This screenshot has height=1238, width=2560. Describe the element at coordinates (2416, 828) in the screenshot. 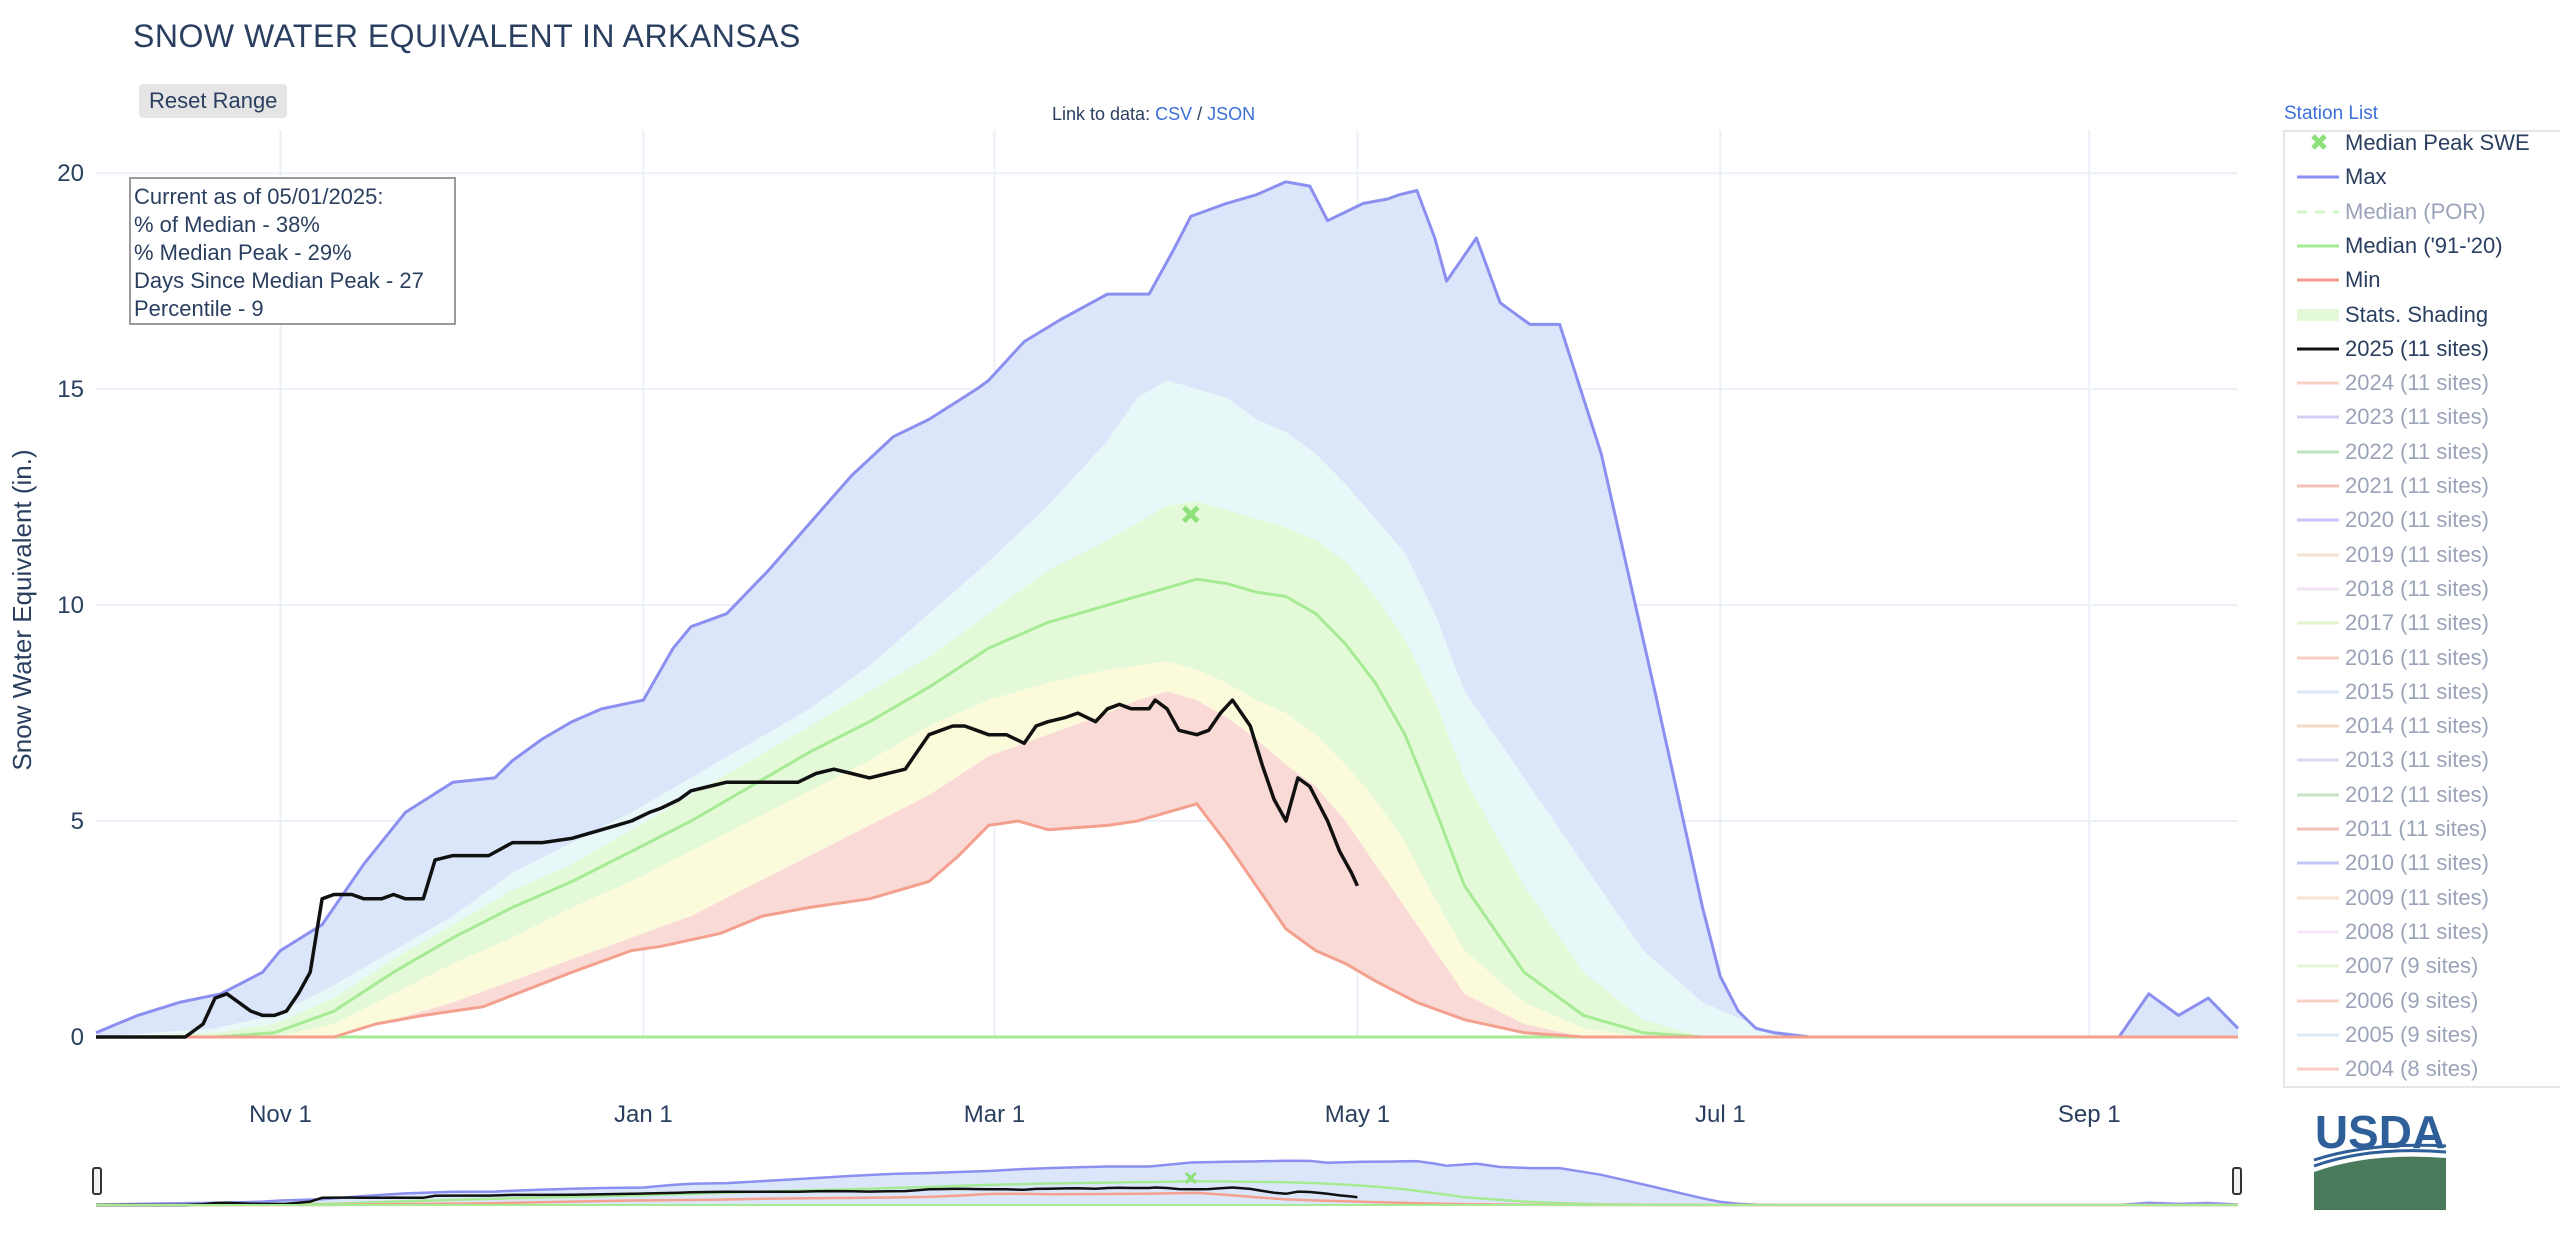

I see `legend-label: 2011 (11 sites)` at that location.